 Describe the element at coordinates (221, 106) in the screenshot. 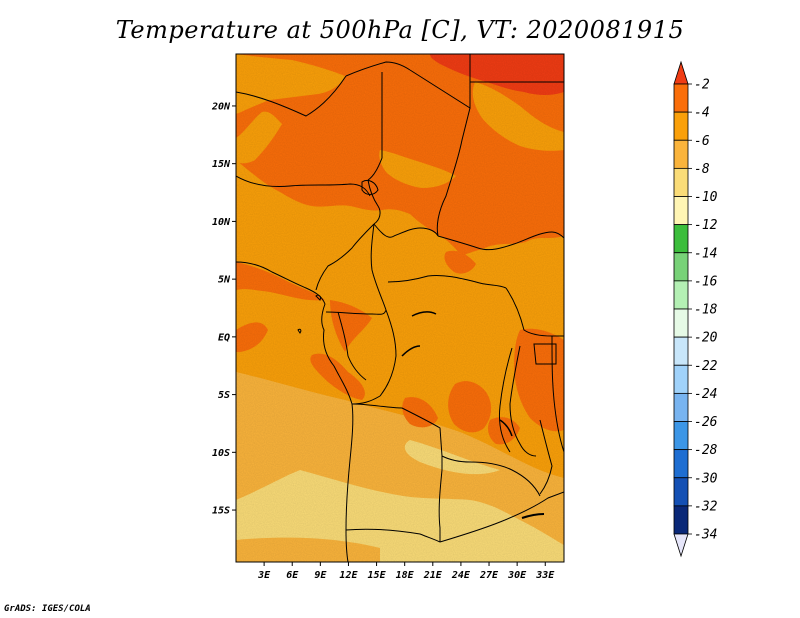

I see `y-tick-label: 20N` at that location.